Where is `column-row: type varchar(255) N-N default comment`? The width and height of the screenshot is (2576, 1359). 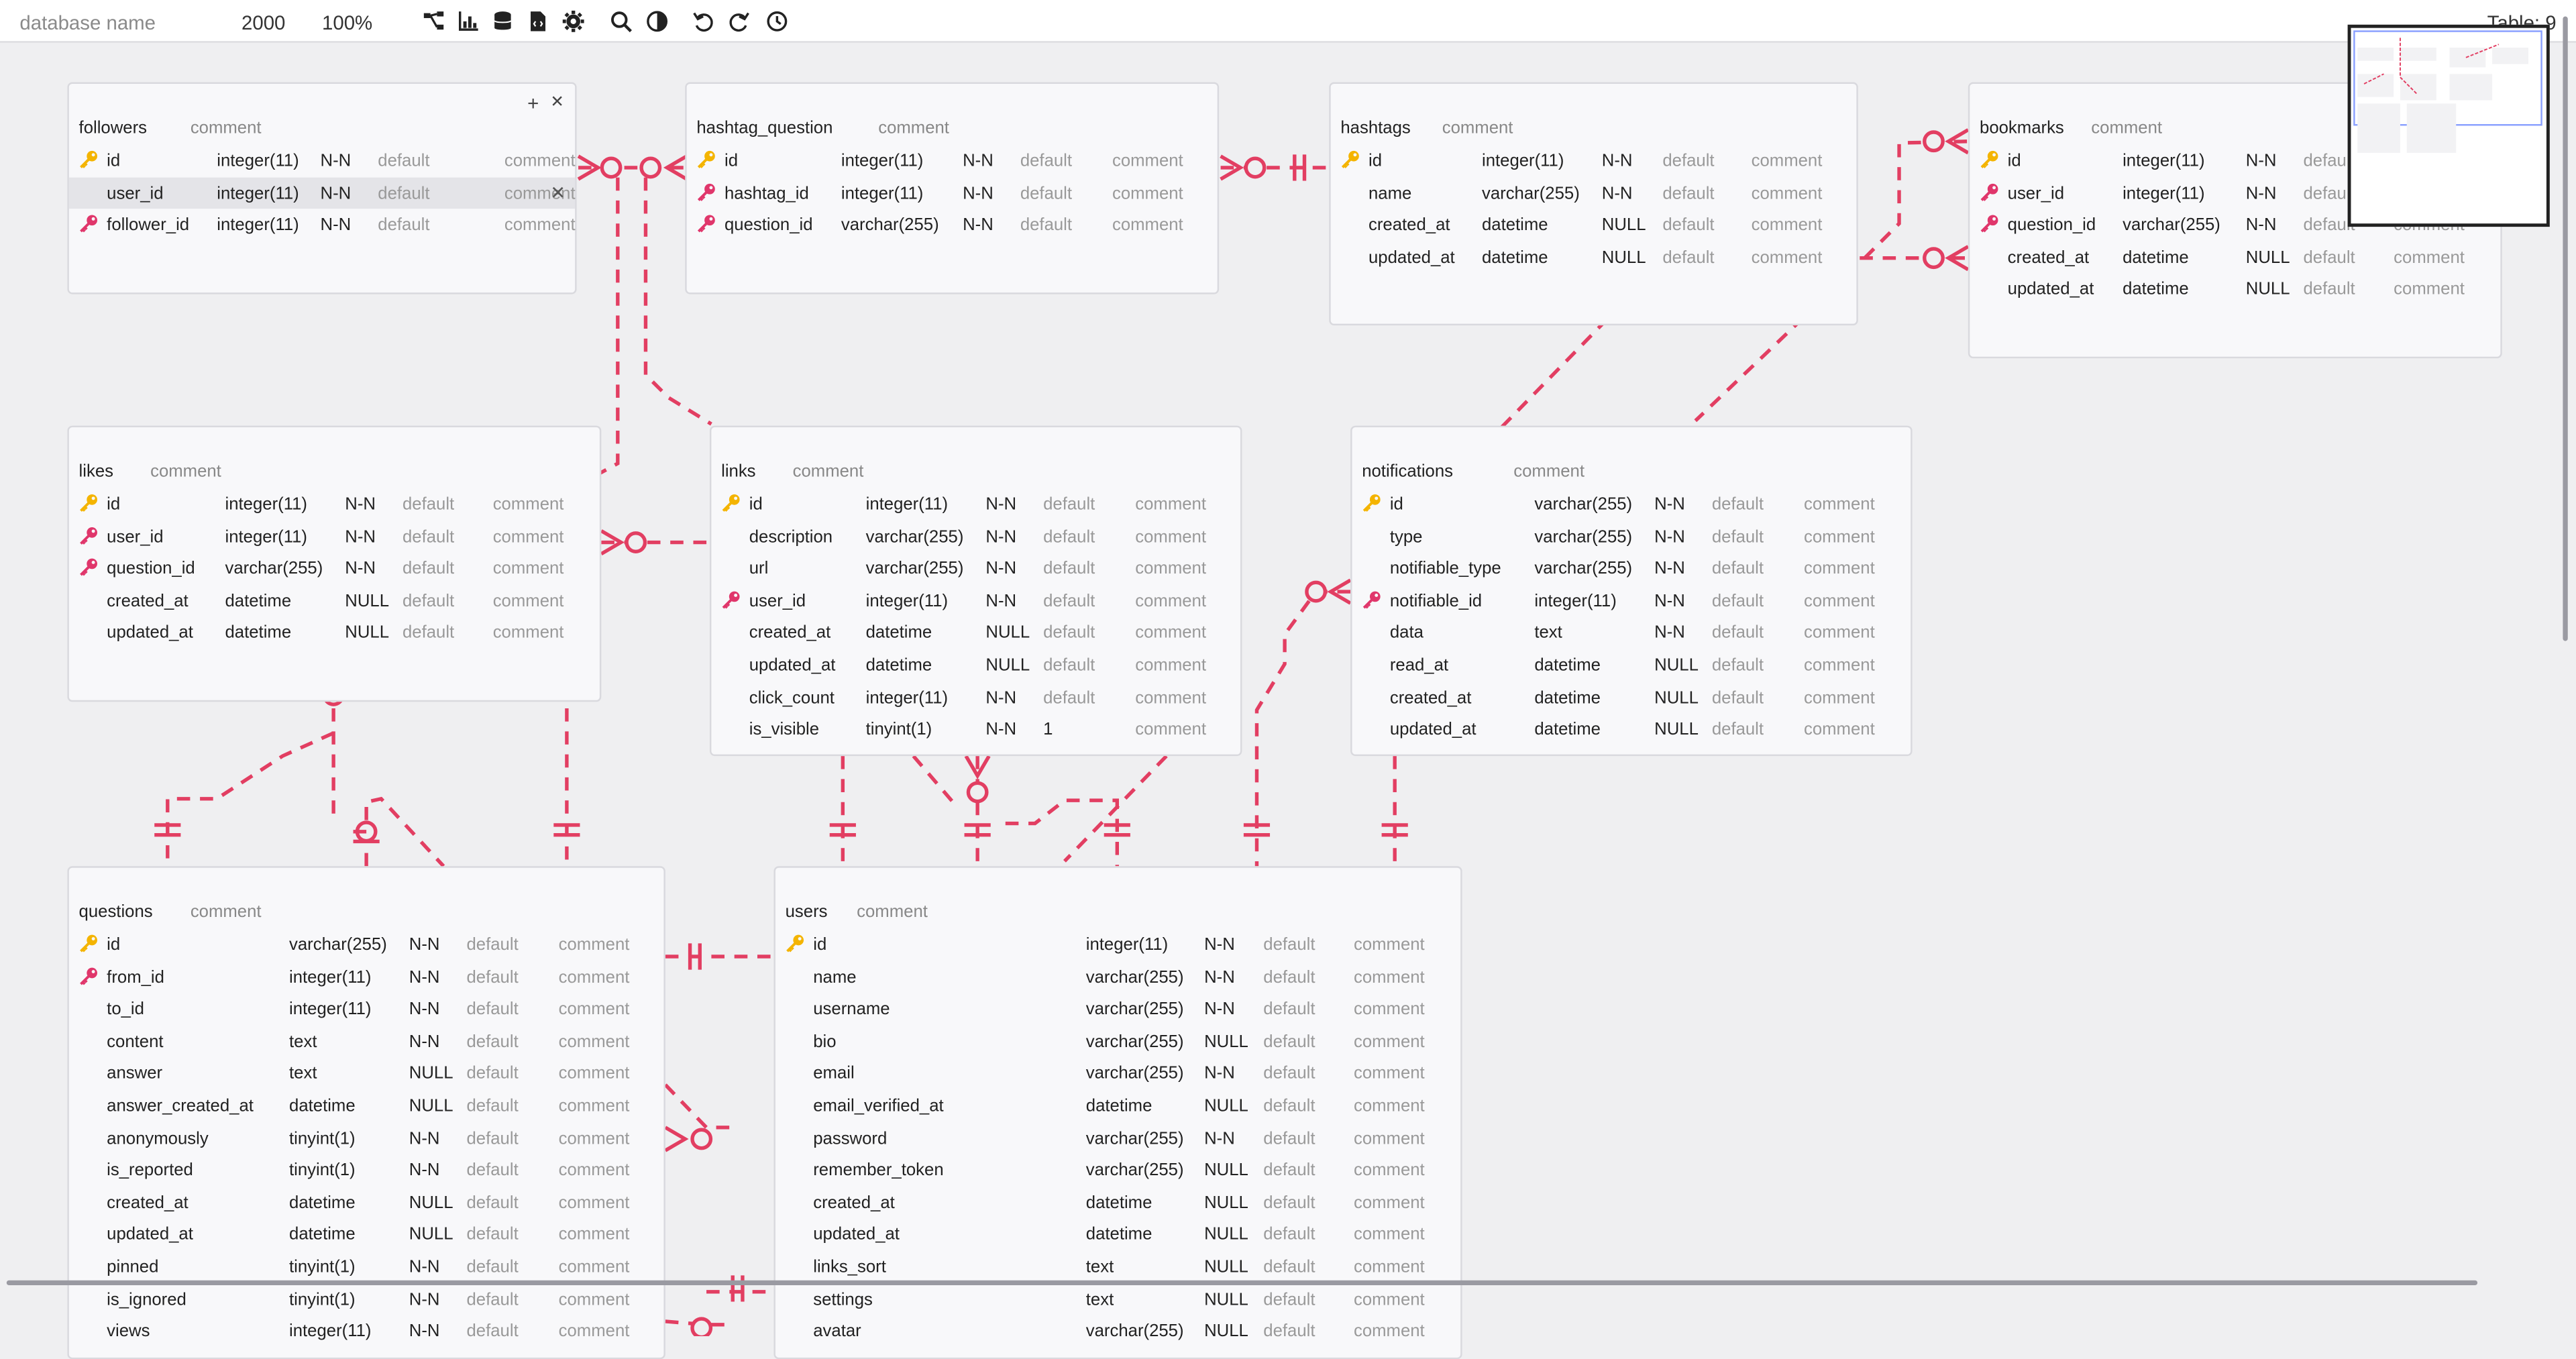 column-row: type varchar(255) N-N default comment is located at coordinates (1631, 537).